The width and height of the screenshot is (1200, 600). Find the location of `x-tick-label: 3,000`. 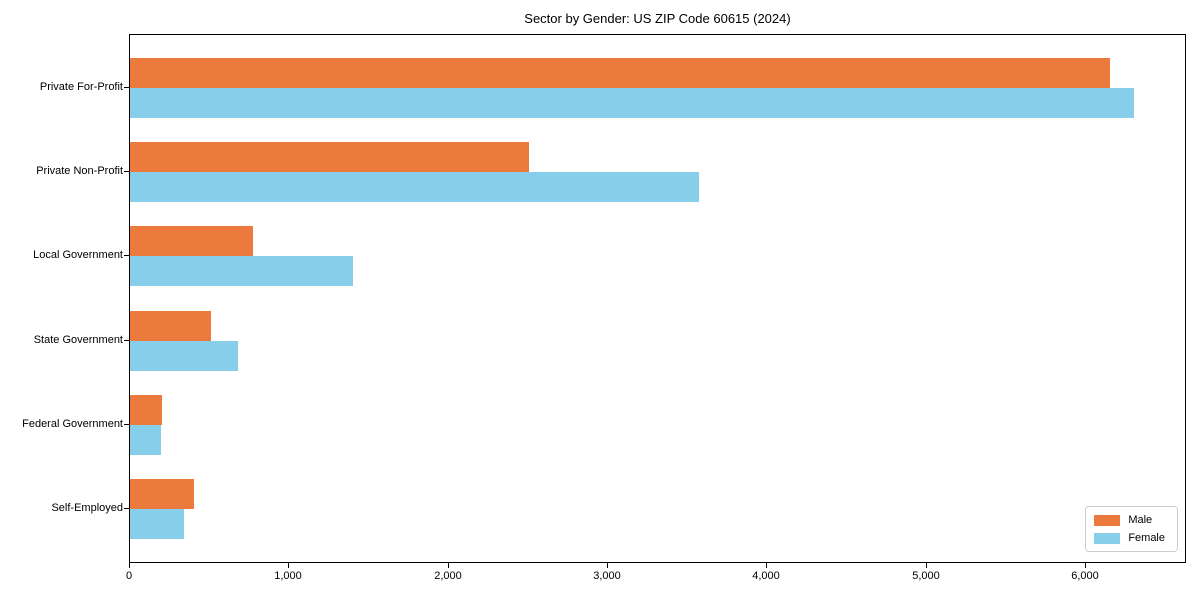

x-tick-label: 3,000 is located at coordinates (607, 576).